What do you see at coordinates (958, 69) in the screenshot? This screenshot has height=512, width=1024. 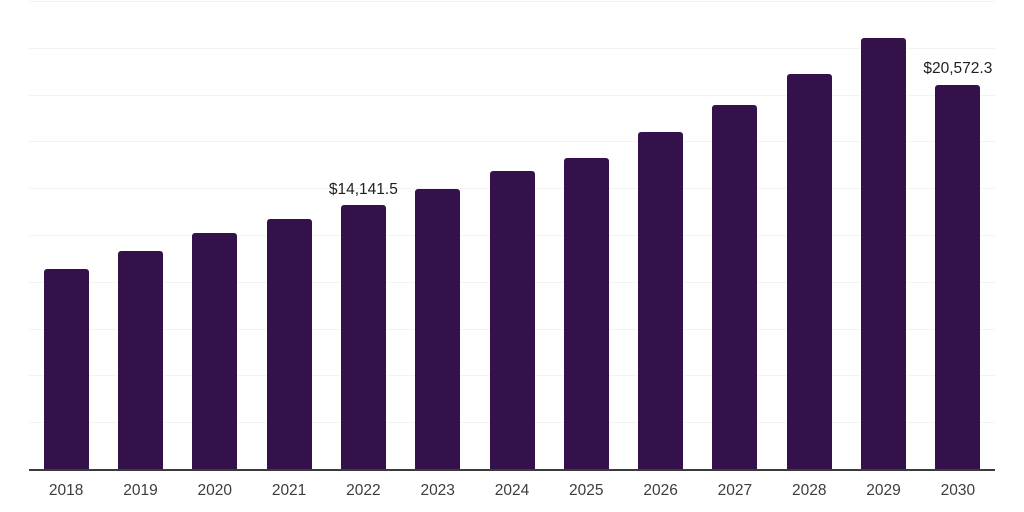 I see `data-label-2030: $20,572.3` at bounding box center [958, 69].